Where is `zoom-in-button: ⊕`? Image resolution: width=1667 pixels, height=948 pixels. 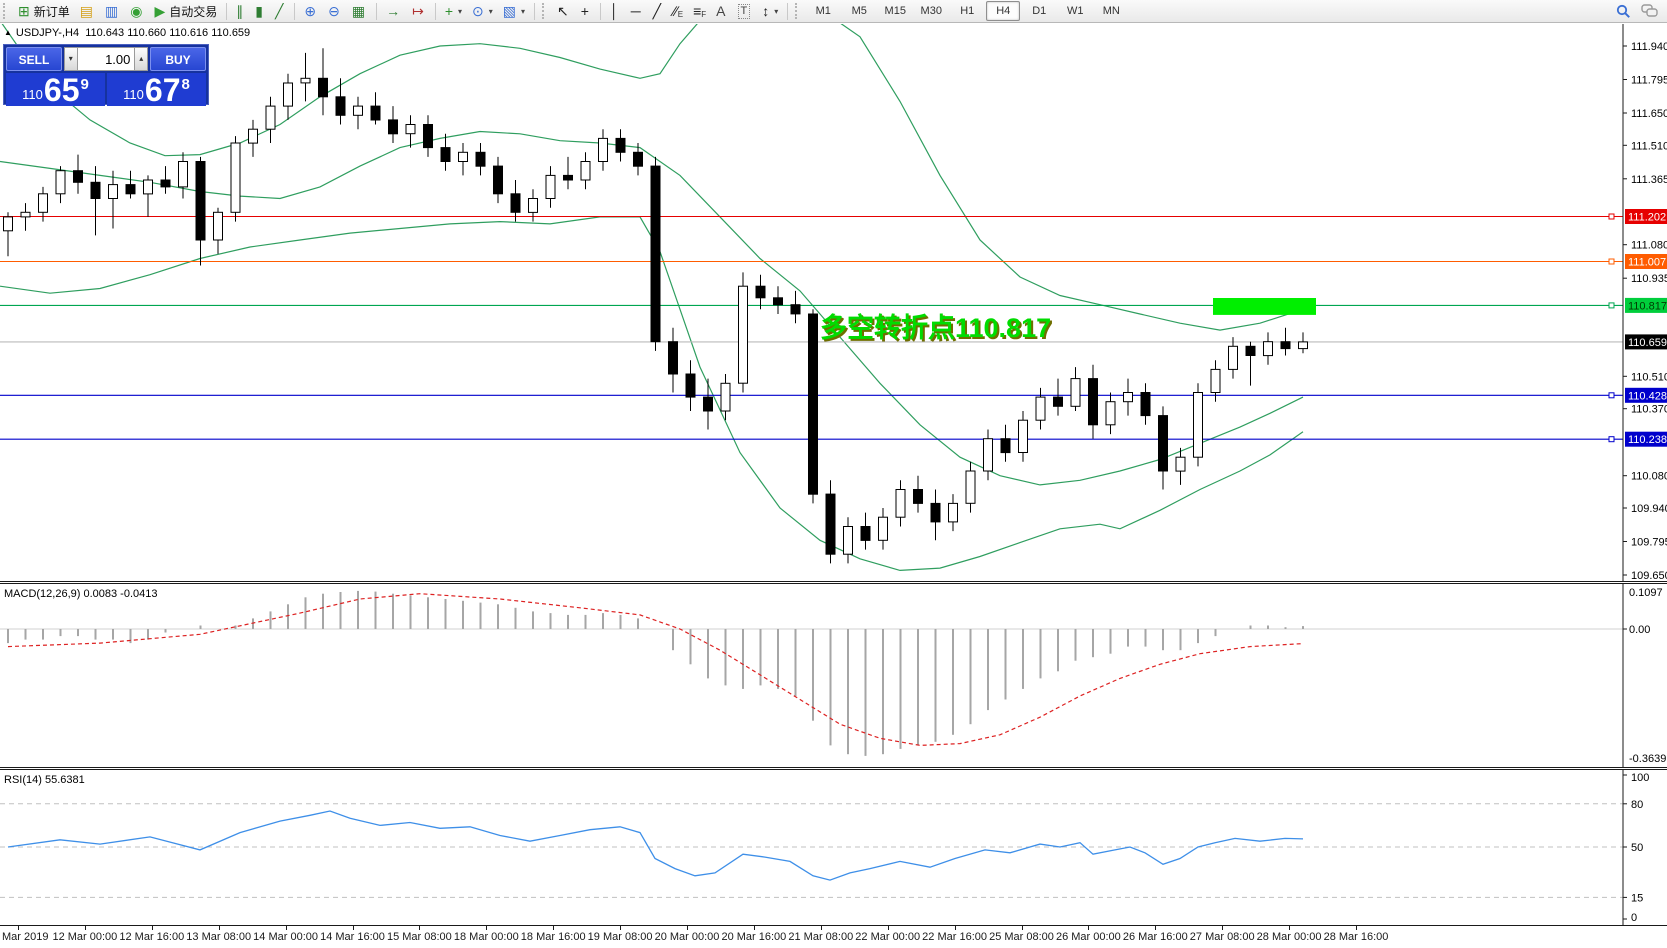
zoom-in-button: ⊕ is located at coordinates (311, 11).